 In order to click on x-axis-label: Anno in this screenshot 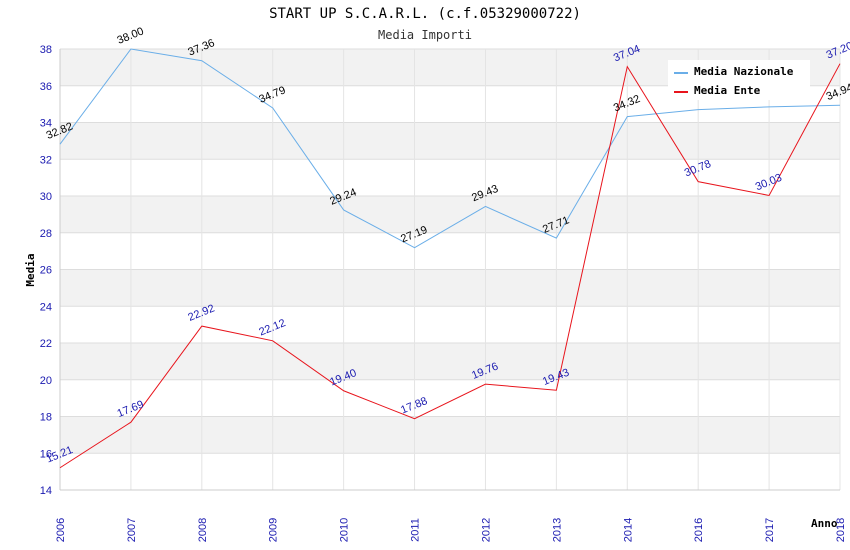, I will do `click(824, 523)`.